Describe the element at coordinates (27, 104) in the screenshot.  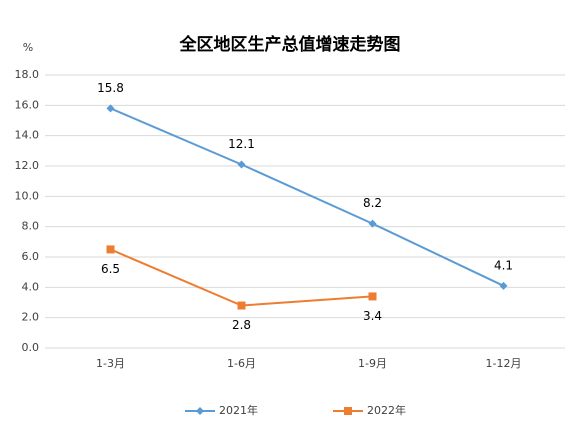
I see `y-tick-label: 16.0` at that location.